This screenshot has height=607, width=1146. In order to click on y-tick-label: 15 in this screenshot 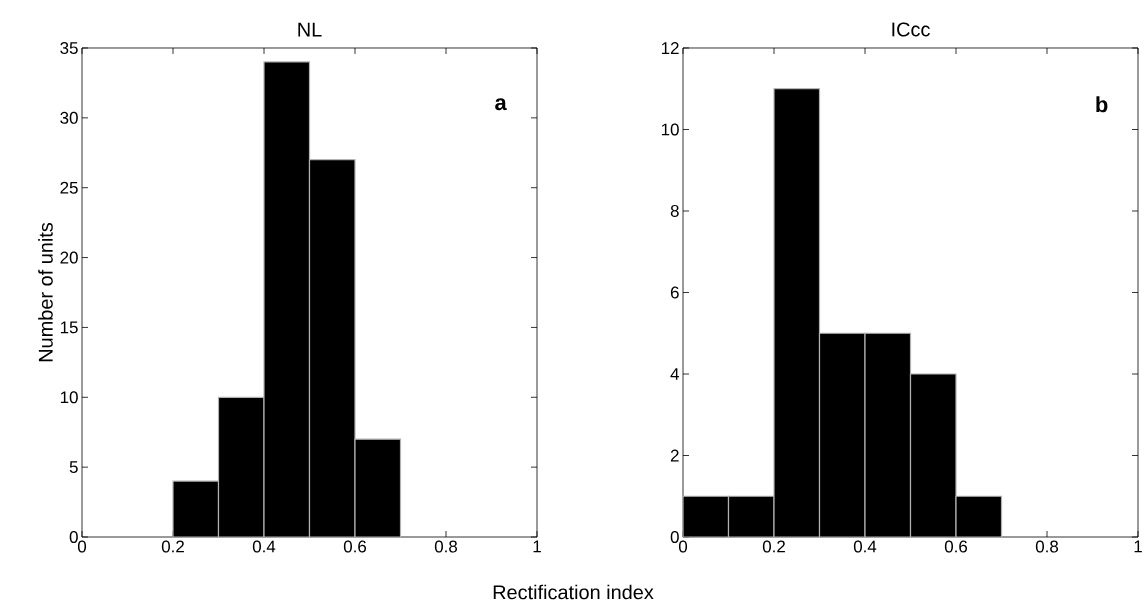, I will do `click(69, 327)`.